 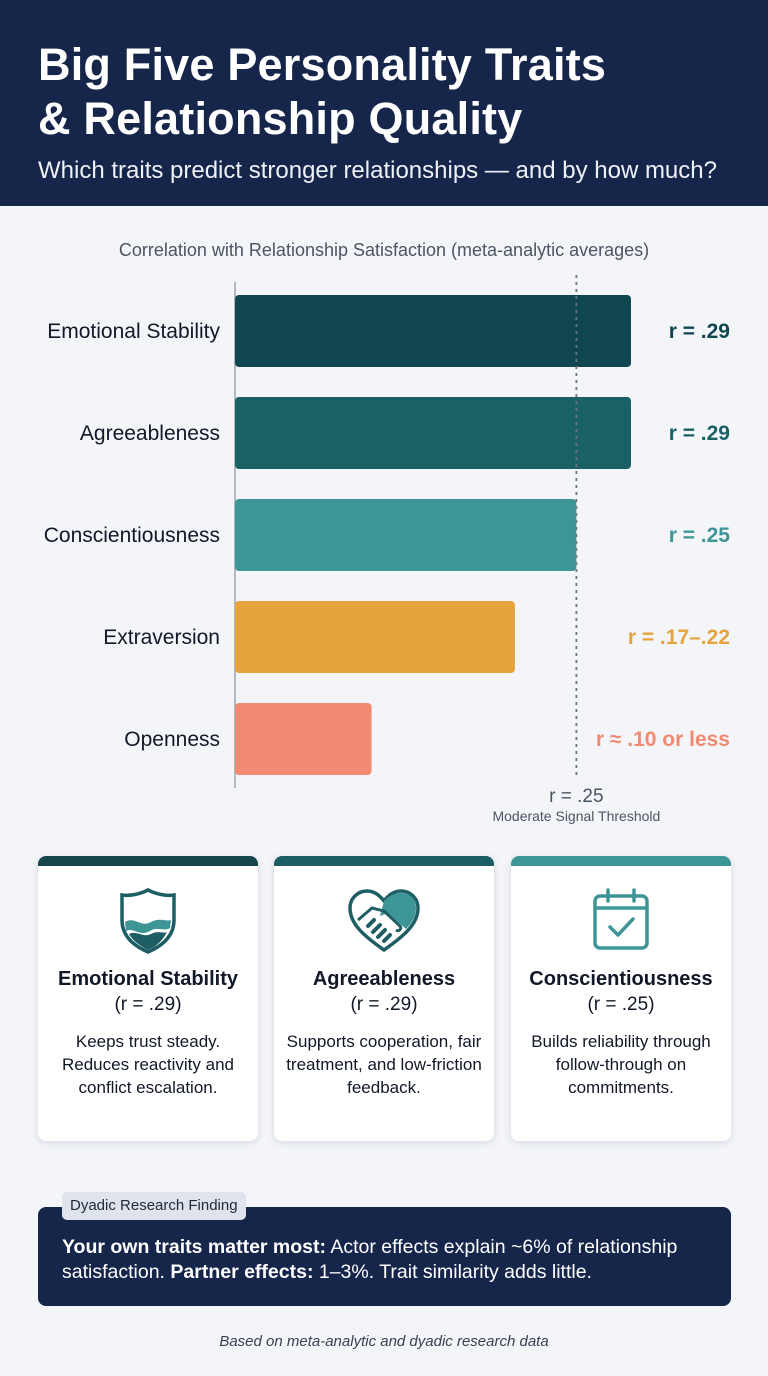 What do you see at coordinates (154, 1206) in the screenshot?
I see `finding-tag: Dyadic Research Finding` at bounding box center [154, 1206].